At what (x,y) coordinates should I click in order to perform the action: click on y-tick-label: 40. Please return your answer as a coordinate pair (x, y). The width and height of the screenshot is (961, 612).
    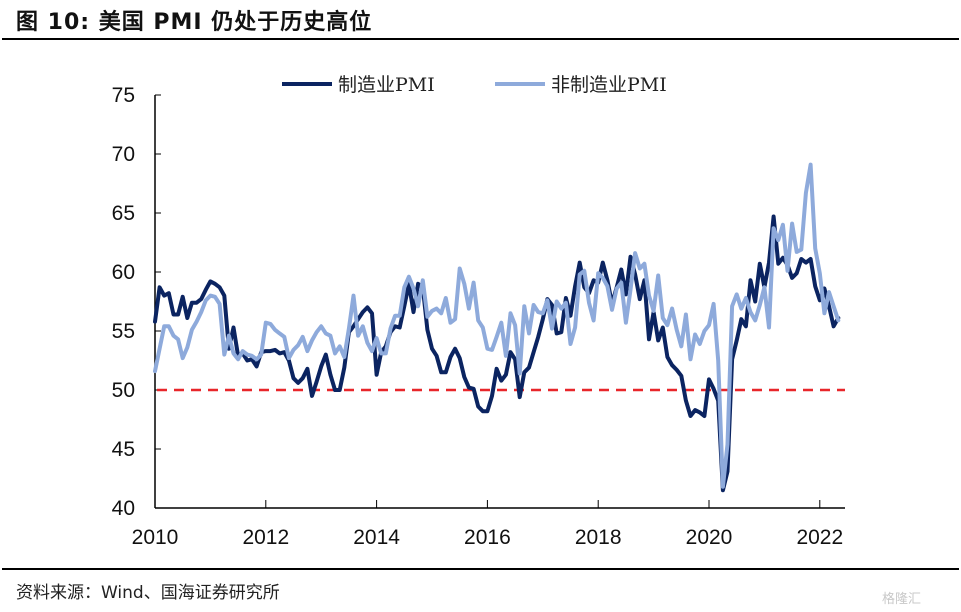
    Looking at the image, I should click on (123, 508).